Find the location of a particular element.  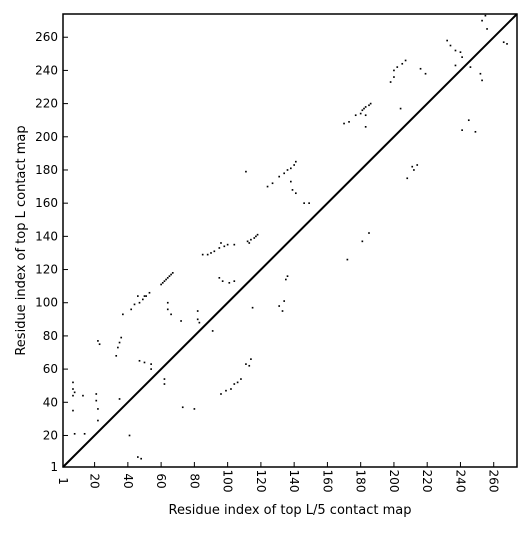

x-tick-label: 140 is located at coordinates (294, 481).